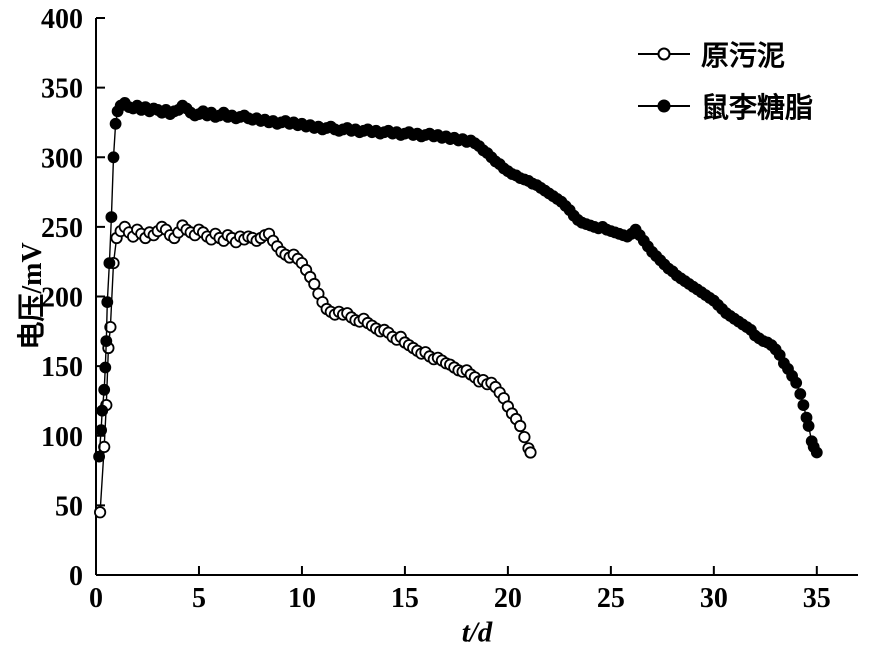  Describe the element at coordinates (460, 590) in the screenshot. I see `x-axis-ticks: 0 5 10 15 20 25 30 35` at that location.